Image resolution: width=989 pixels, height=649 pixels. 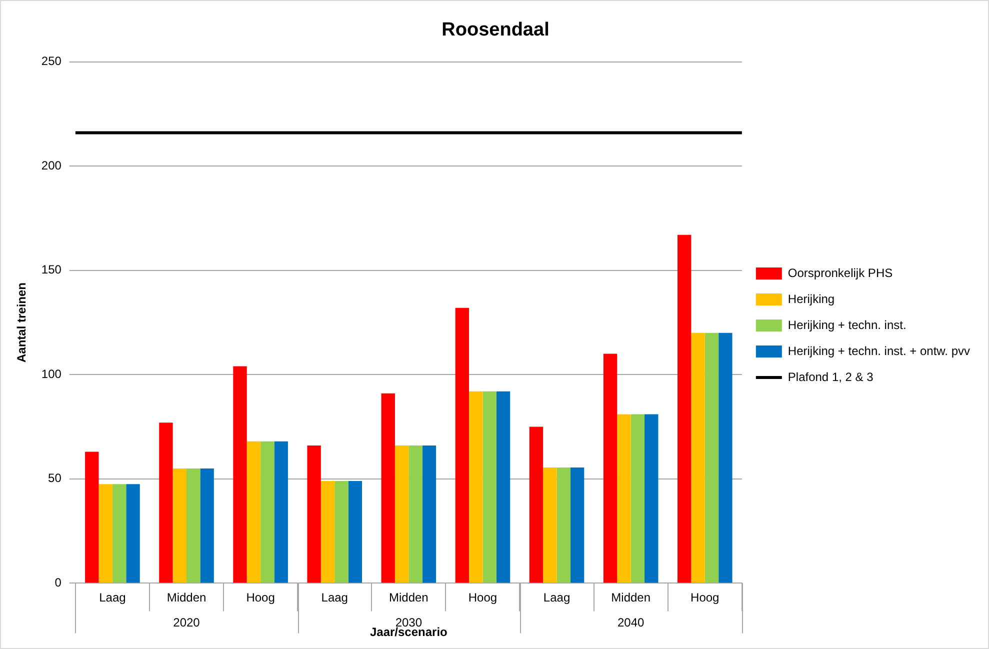 What do you see at coordinates (51, 165) in the screenshot?
I see `y-tick-label: 200` at bounding box center [51, 165].